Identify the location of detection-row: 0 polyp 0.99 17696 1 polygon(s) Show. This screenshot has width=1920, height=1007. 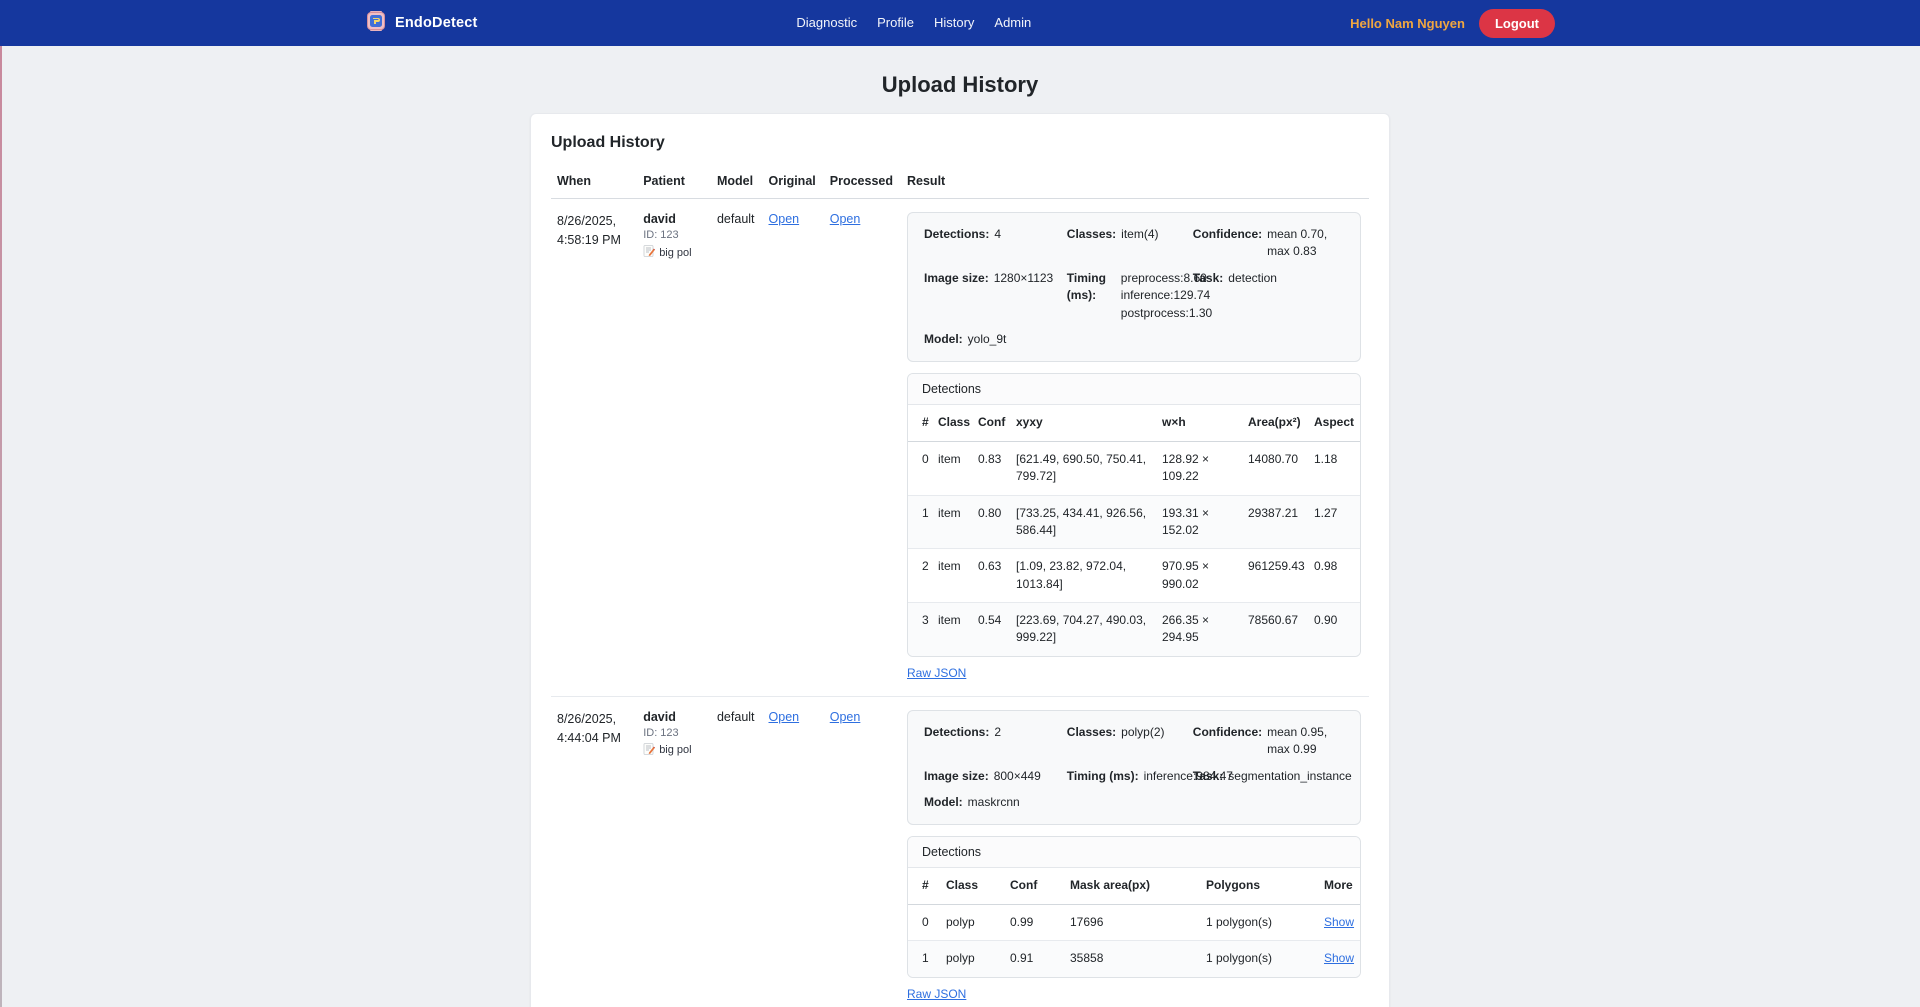
(1138, 921).